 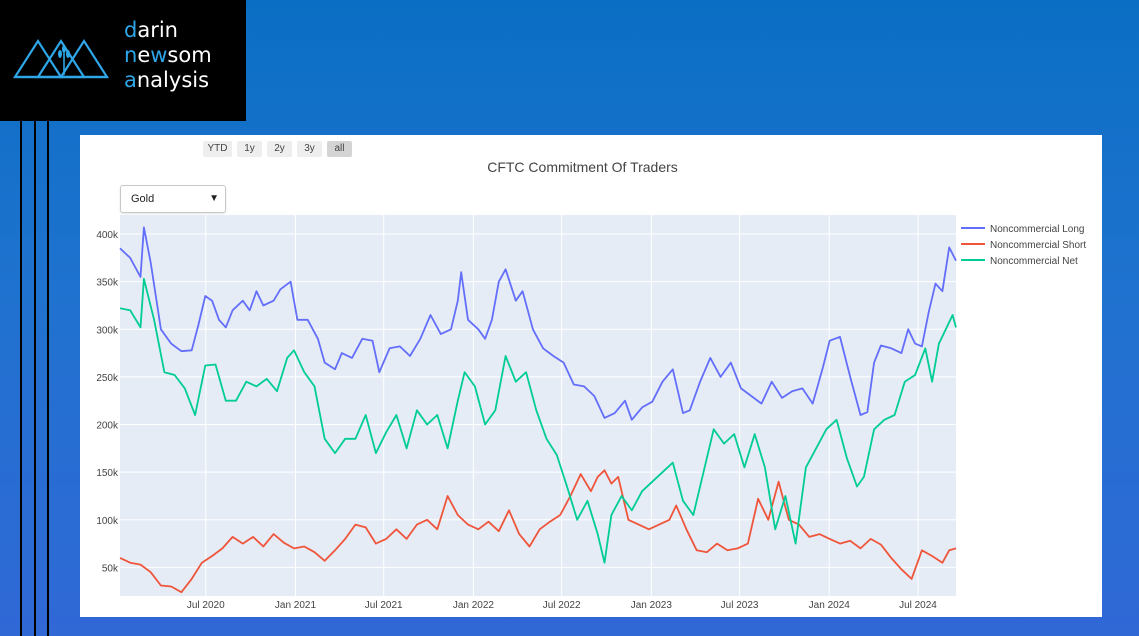 I want to click on logo-letter: d, so click(x=131, y=30).